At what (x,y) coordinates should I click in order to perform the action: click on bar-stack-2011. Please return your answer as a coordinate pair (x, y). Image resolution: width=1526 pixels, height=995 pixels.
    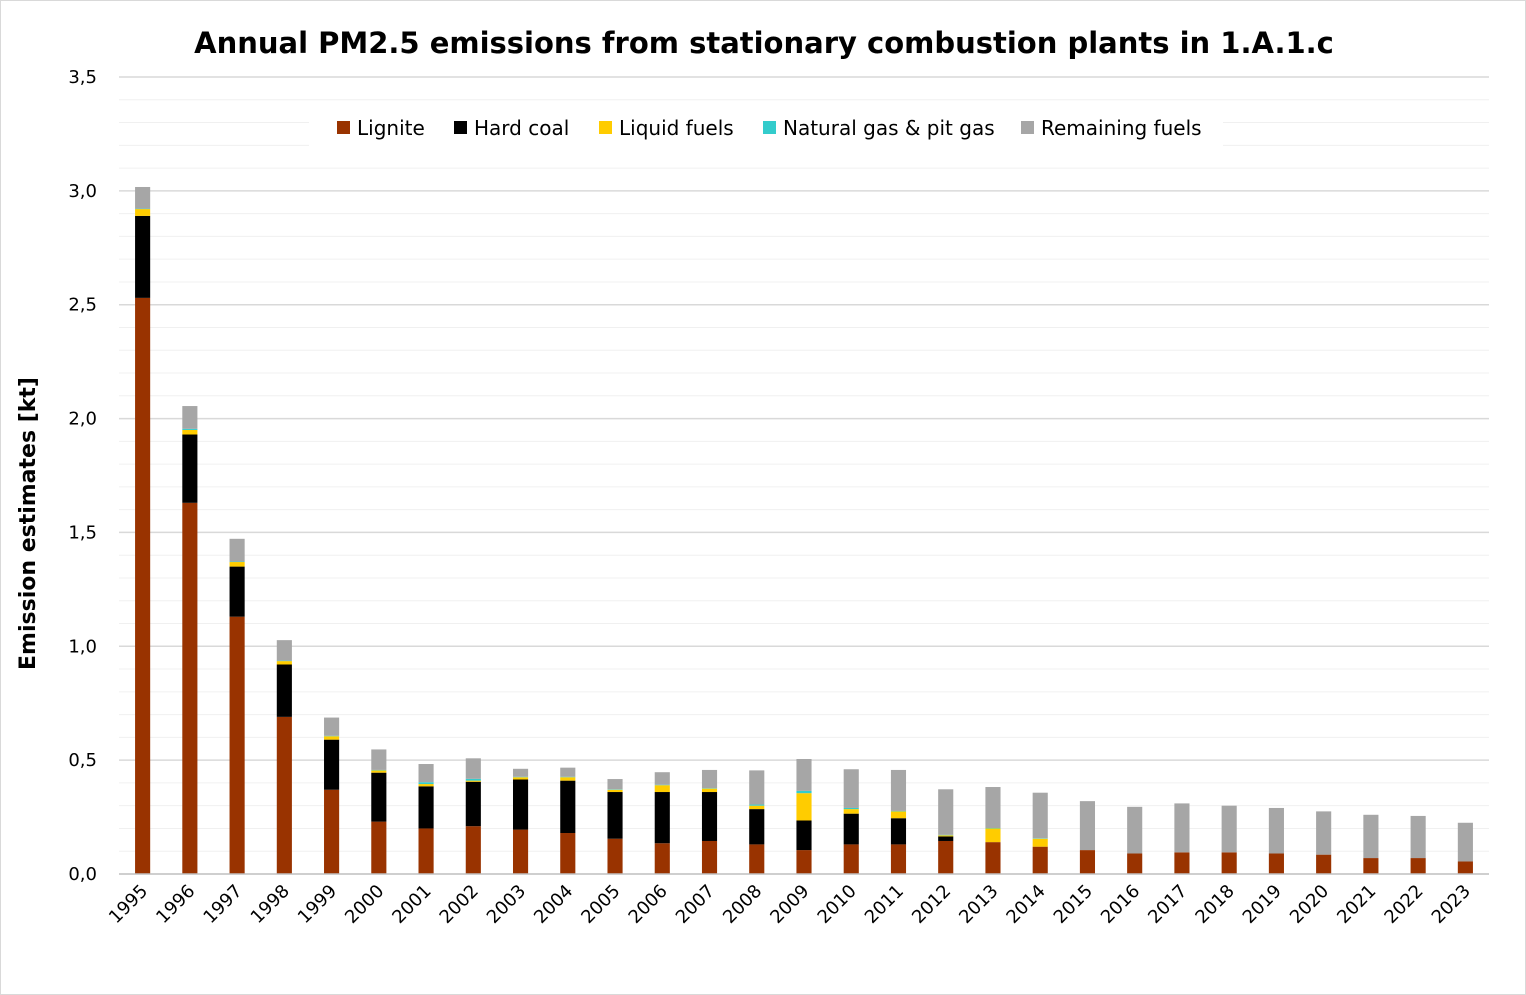
    Looking at the image, I should click on (898, 821).